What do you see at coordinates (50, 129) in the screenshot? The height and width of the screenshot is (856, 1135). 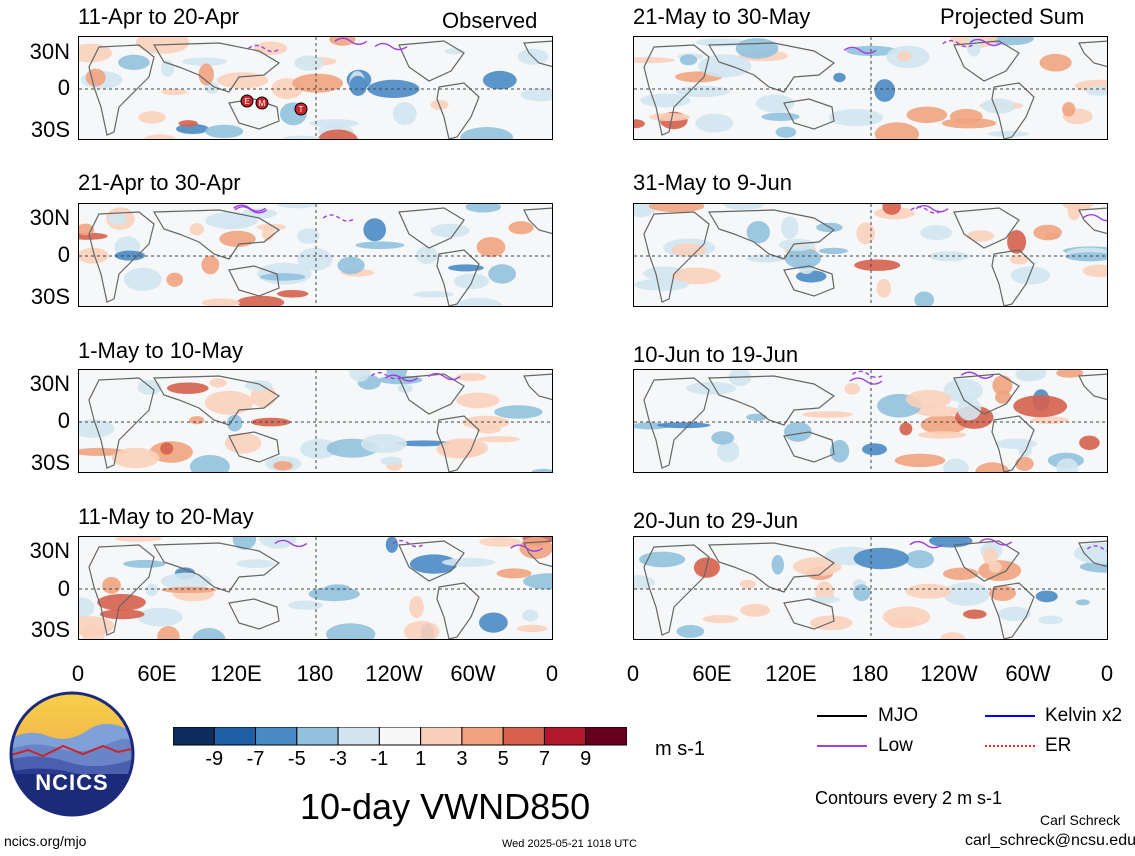 I see `y-tick-label: 30S` at bounding box center [50, 129].